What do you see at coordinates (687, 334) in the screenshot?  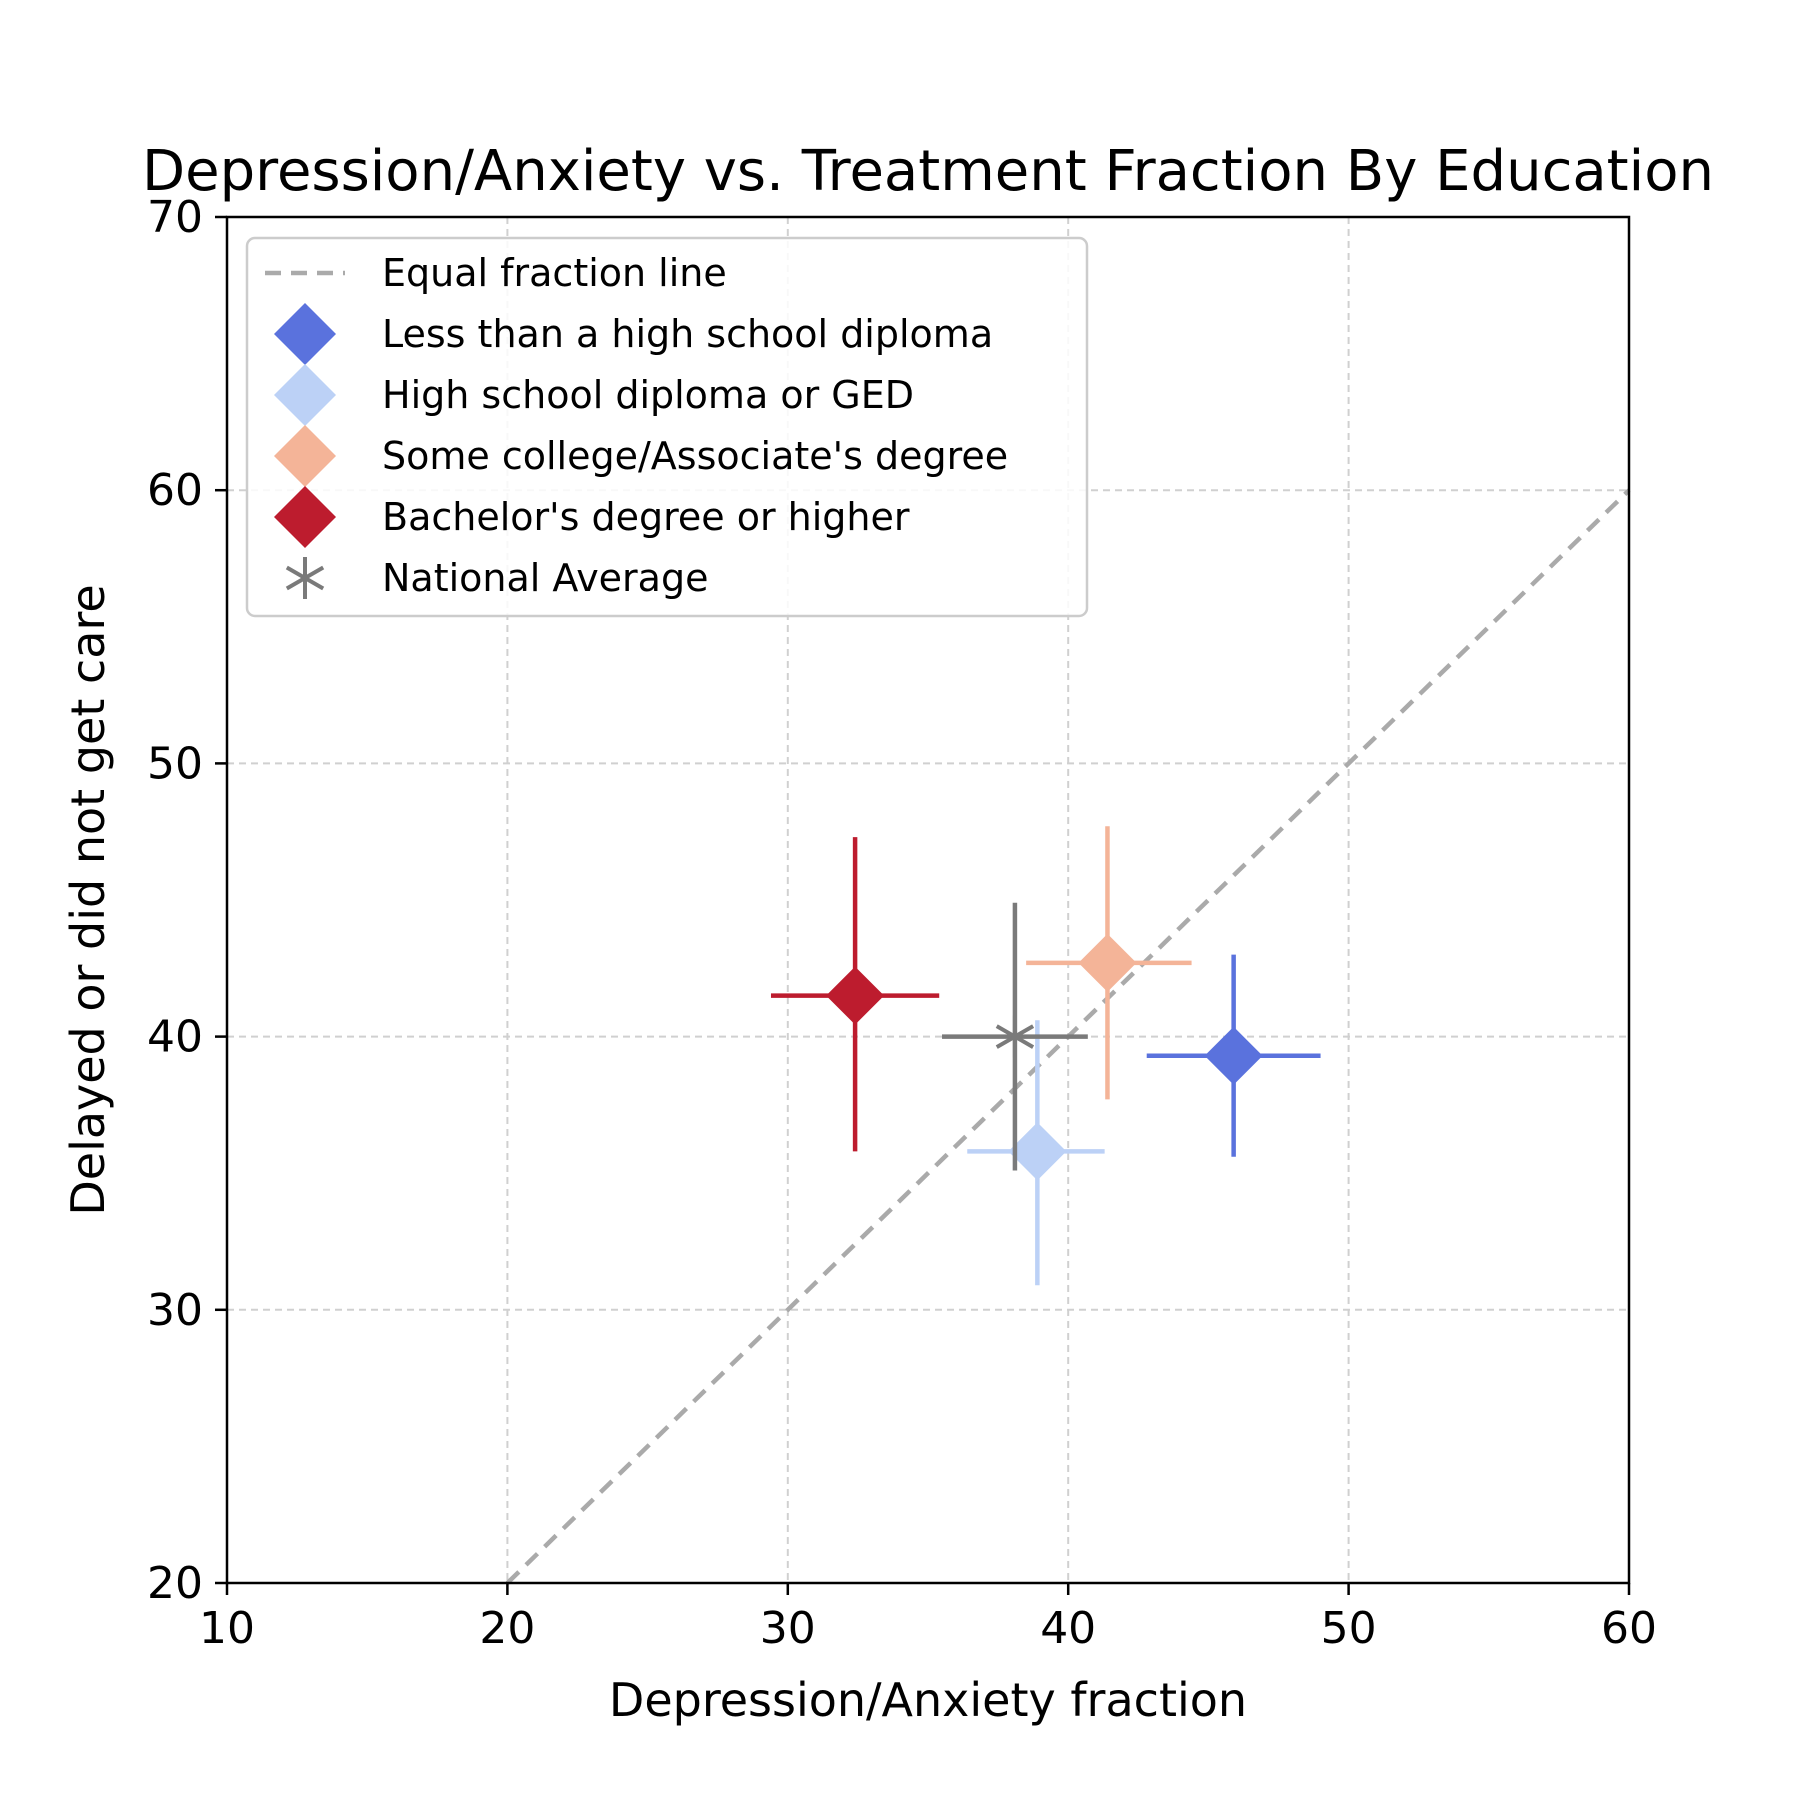 I see `legend-label: Less than a high school diploma` at bounding box center [687, 334].